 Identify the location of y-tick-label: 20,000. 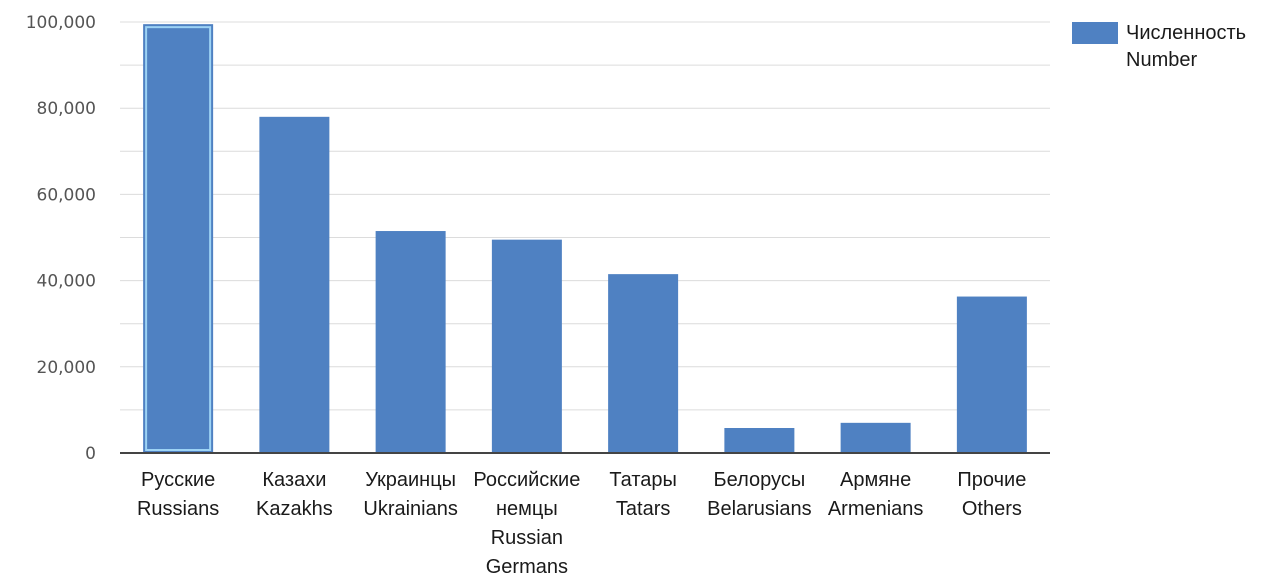
(66, 368).